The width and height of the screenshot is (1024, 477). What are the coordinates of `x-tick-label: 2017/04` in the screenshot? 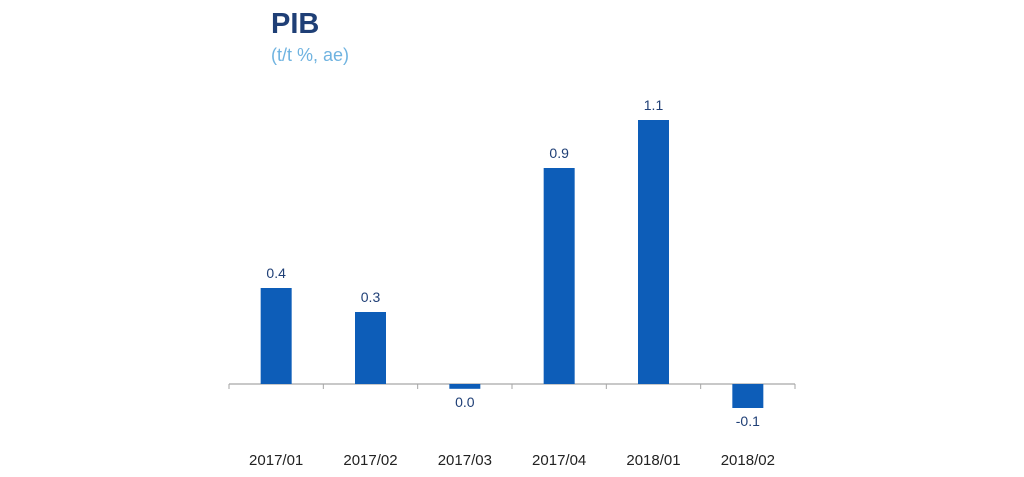 It's located at (559, 460).